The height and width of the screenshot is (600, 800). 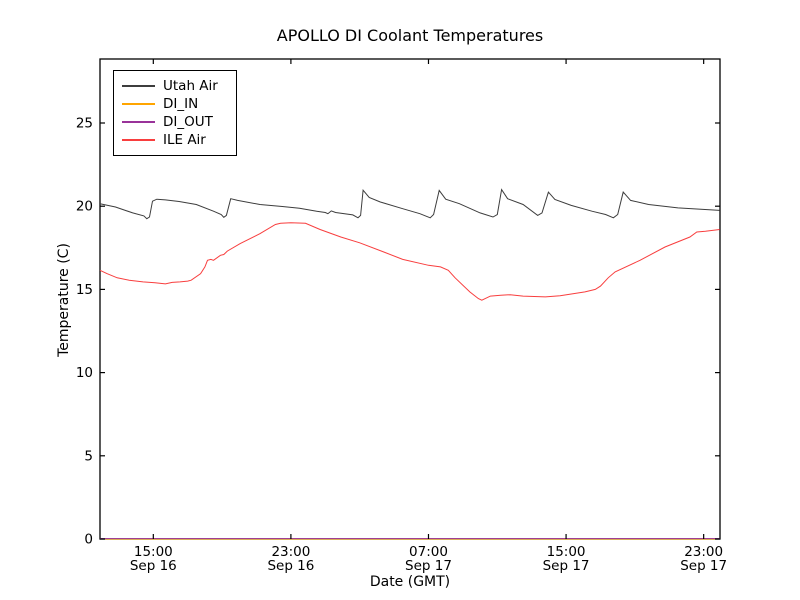 I want to click on ile-air-line, so click(x=409, y=261).